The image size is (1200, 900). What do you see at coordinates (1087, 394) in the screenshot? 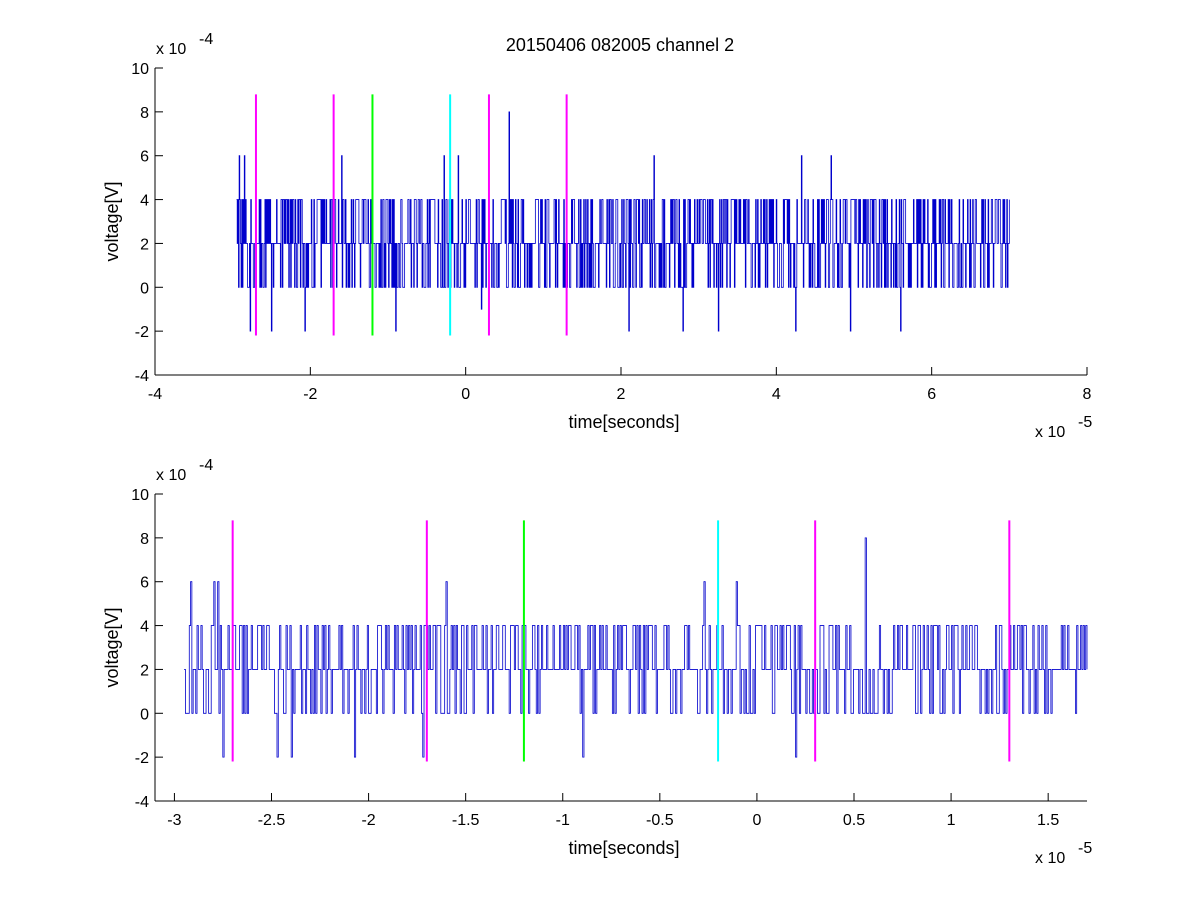
I see `x-tick-label-6: 8` at bounding box center [1087, 394].